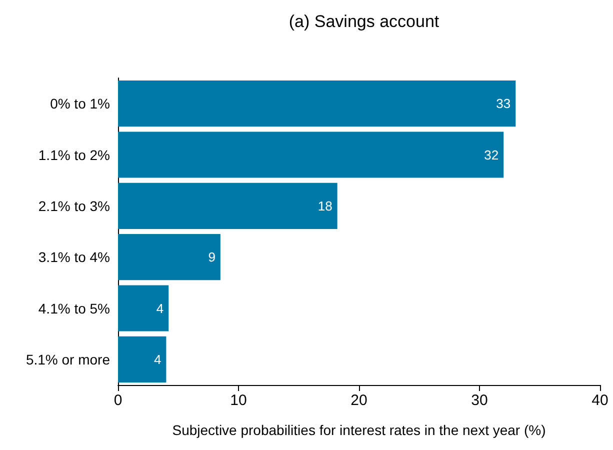 The width and height of the screenshot is (613, 450). I want to click on y-tick-label: 5.1% or more, so click(68, 359).